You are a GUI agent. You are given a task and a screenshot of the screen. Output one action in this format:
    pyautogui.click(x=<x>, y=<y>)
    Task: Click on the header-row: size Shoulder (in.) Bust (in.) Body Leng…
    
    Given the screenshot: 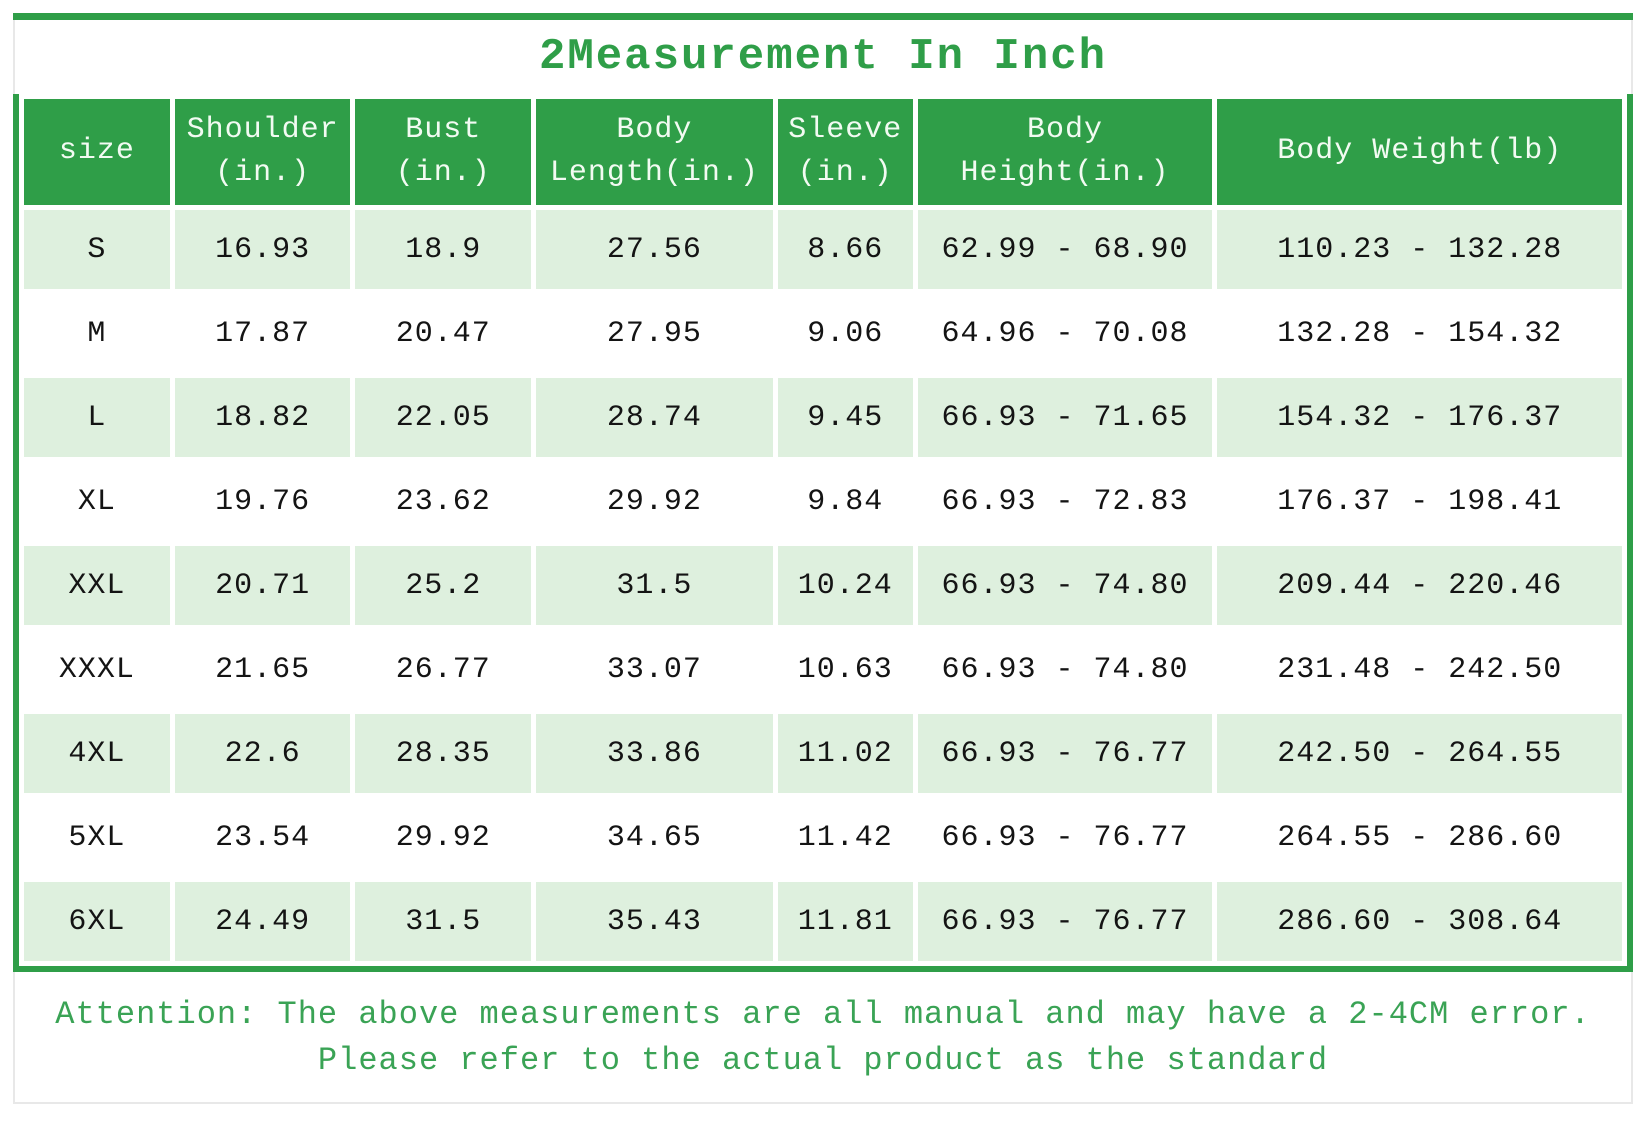 What is the action you would take?
    pyautogui.click(x=823, y=152)
    